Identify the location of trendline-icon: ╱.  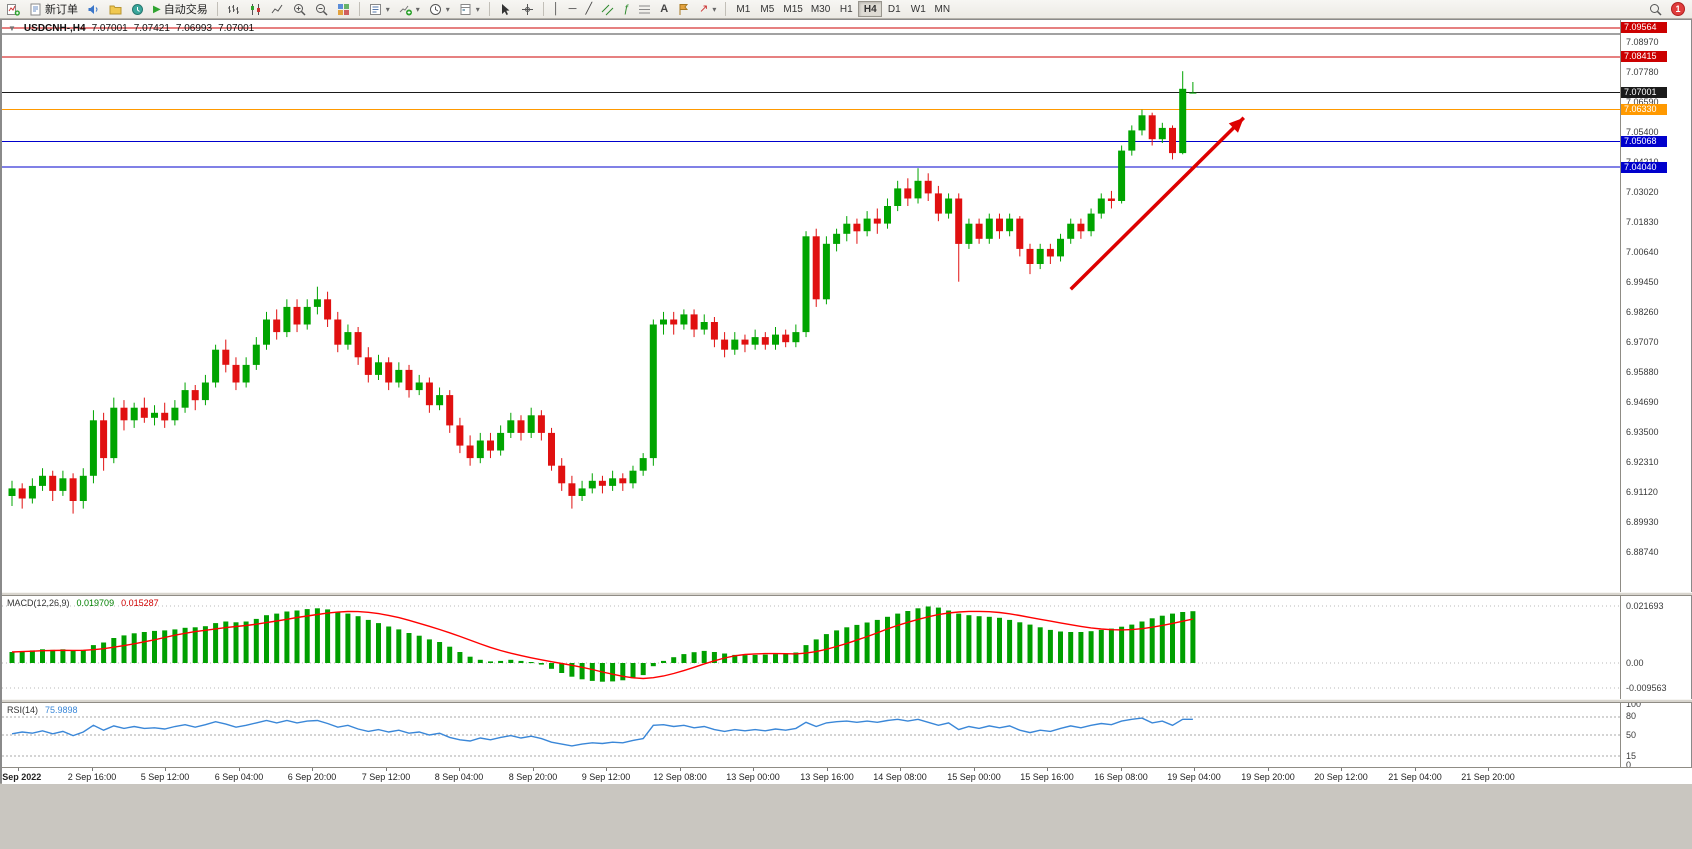
(589, 8).